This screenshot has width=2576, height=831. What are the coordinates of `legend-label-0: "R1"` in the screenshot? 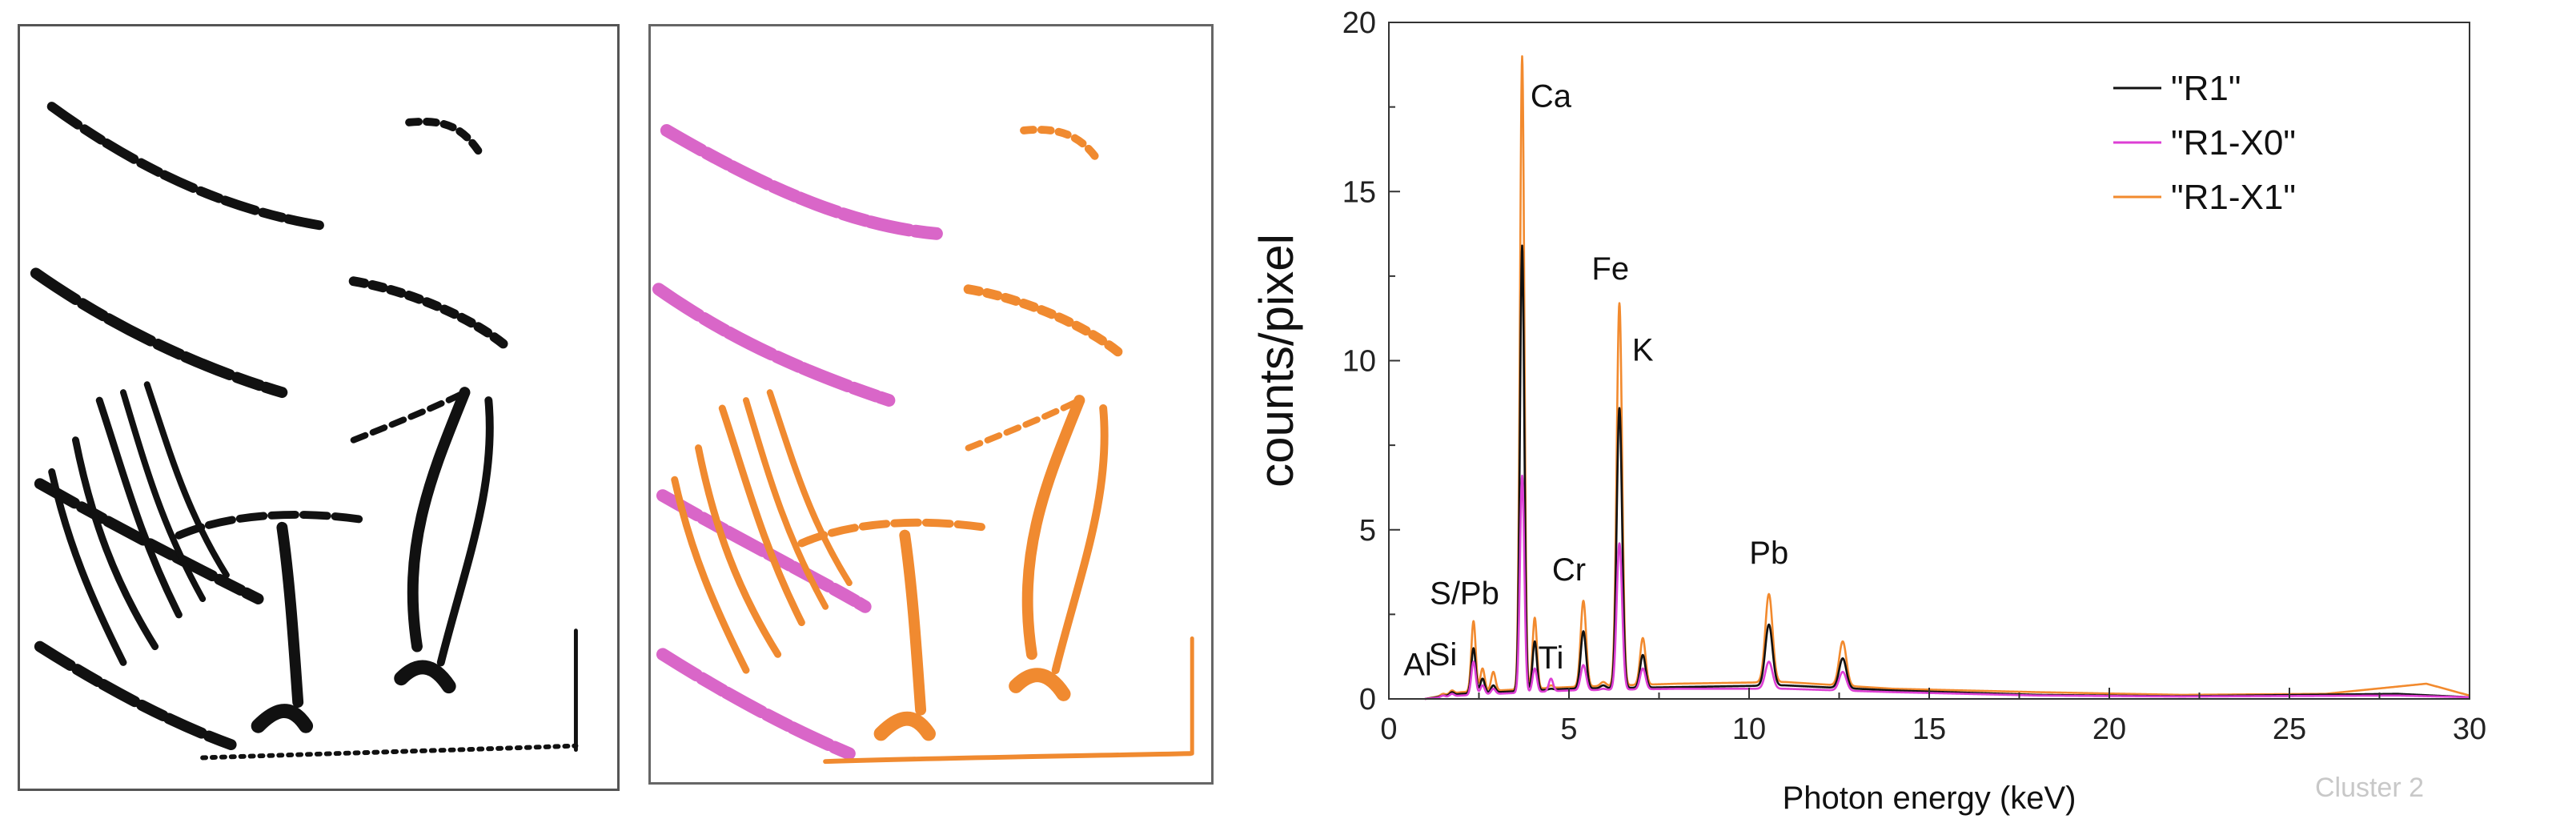 It's located at (2206, 88).